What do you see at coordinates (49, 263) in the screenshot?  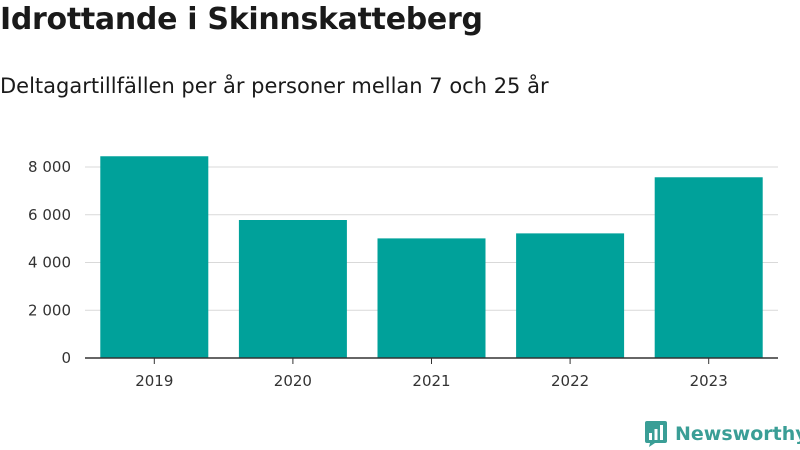 I see `y-tick-label: 4 000` at bounding box center [49, 263].